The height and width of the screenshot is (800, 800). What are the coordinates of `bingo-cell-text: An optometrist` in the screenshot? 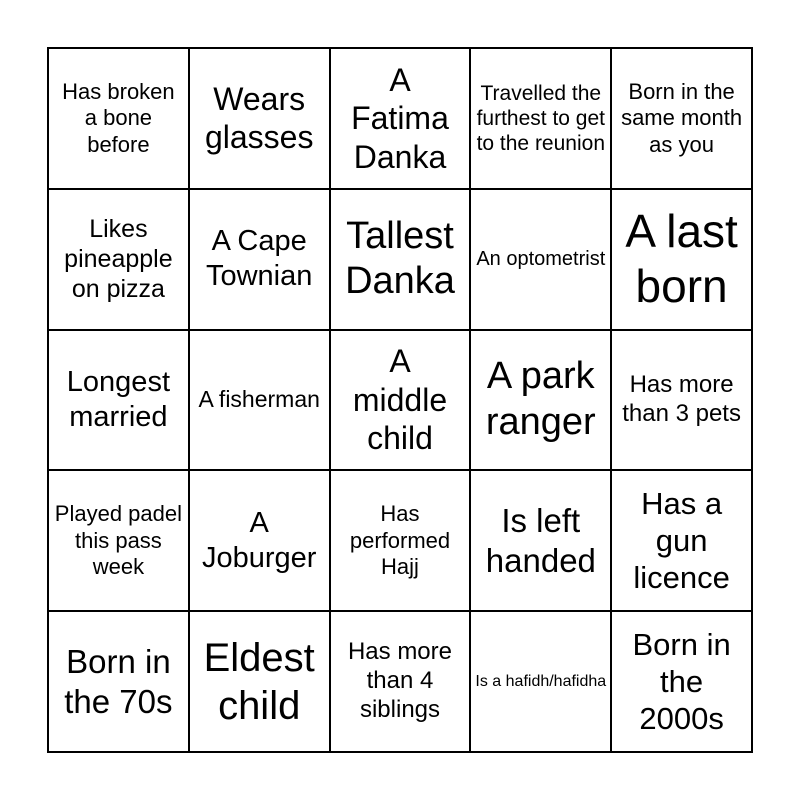 It's located at (541, 259).